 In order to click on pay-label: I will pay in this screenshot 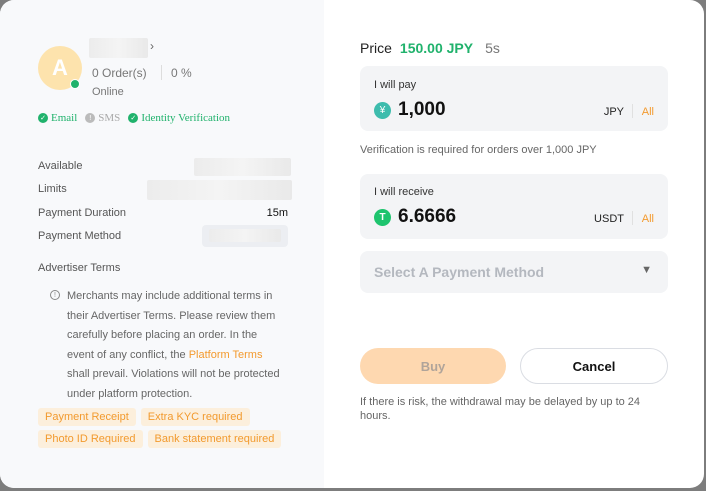, I will do `click(395, 85)`.